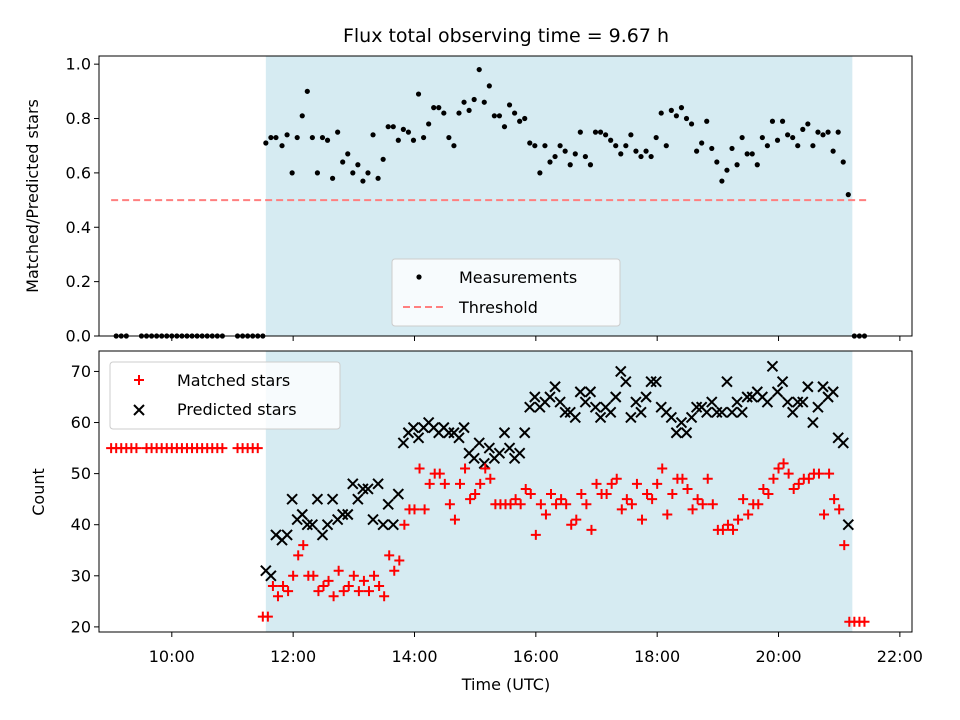  I want to click on legend-plus-glyph, so click(139, 380).